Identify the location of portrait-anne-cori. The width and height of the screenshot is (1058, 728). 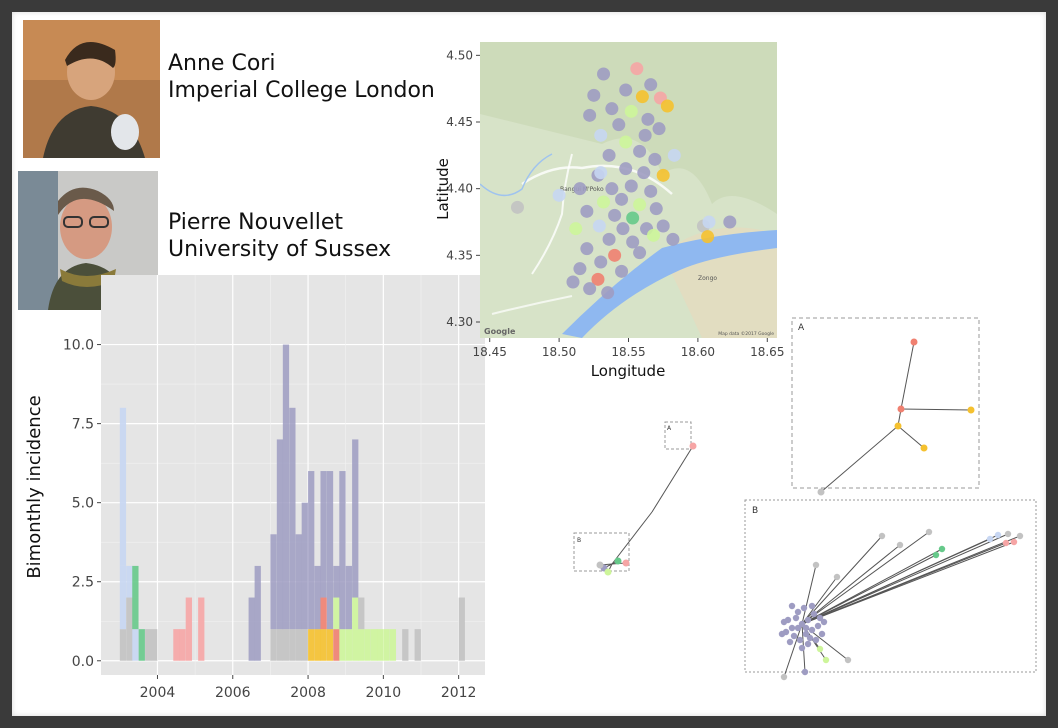
(91, 89).